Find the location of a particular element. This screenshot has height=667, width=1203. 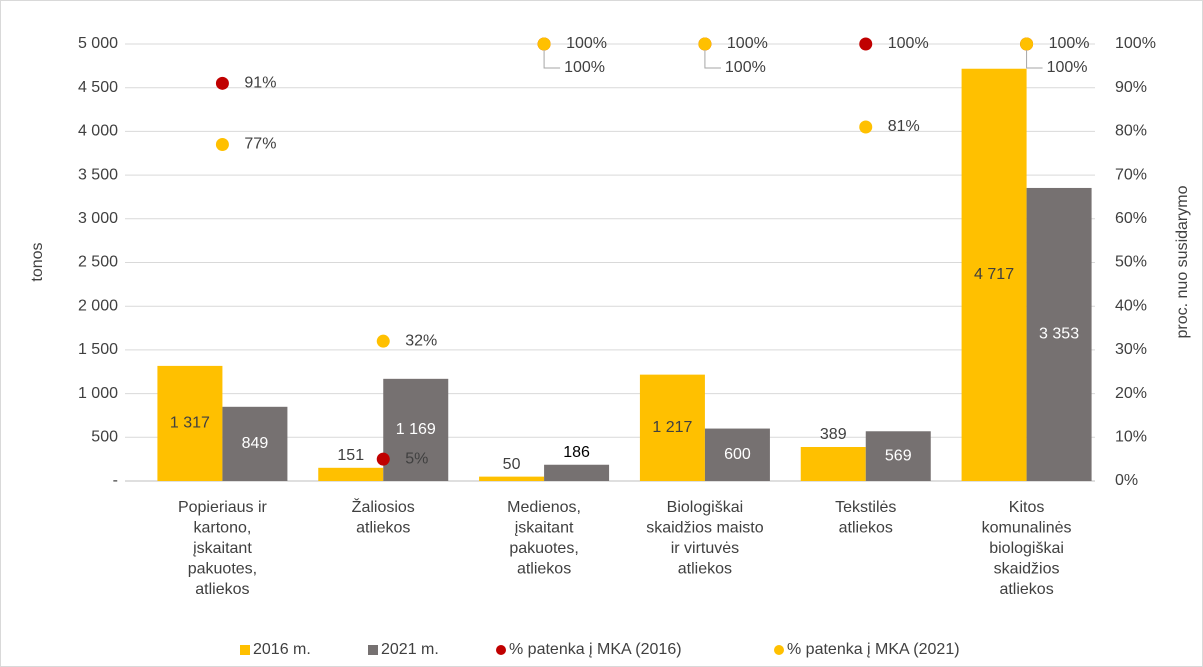

bar-value-label: 849 is located at coordinates (255, 443).